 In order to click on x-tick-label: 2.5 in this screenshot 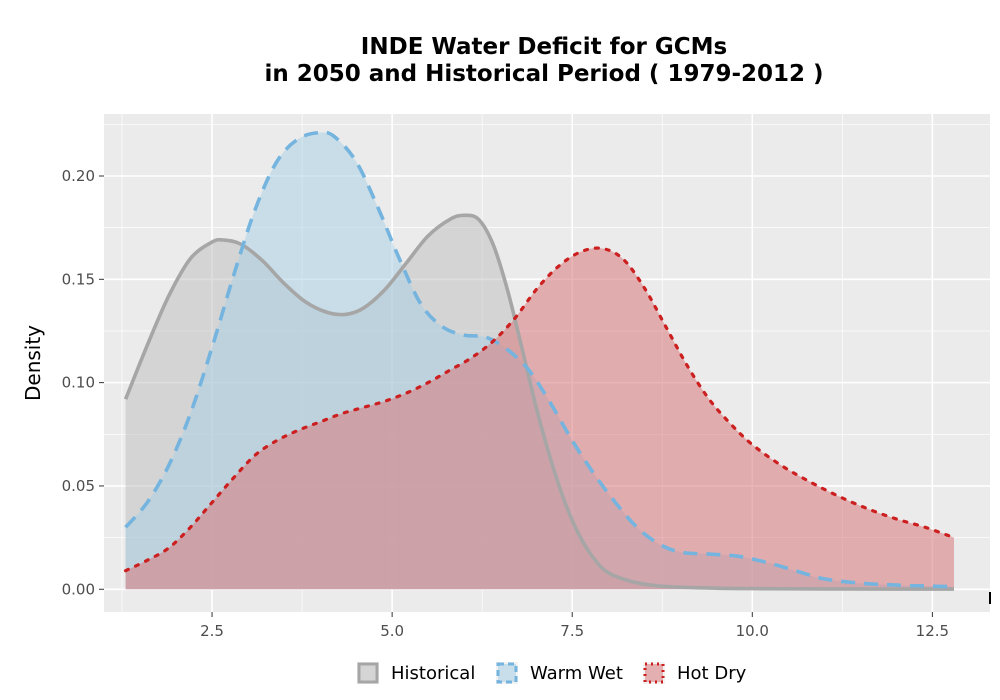, I will do `click(212, 631)`.